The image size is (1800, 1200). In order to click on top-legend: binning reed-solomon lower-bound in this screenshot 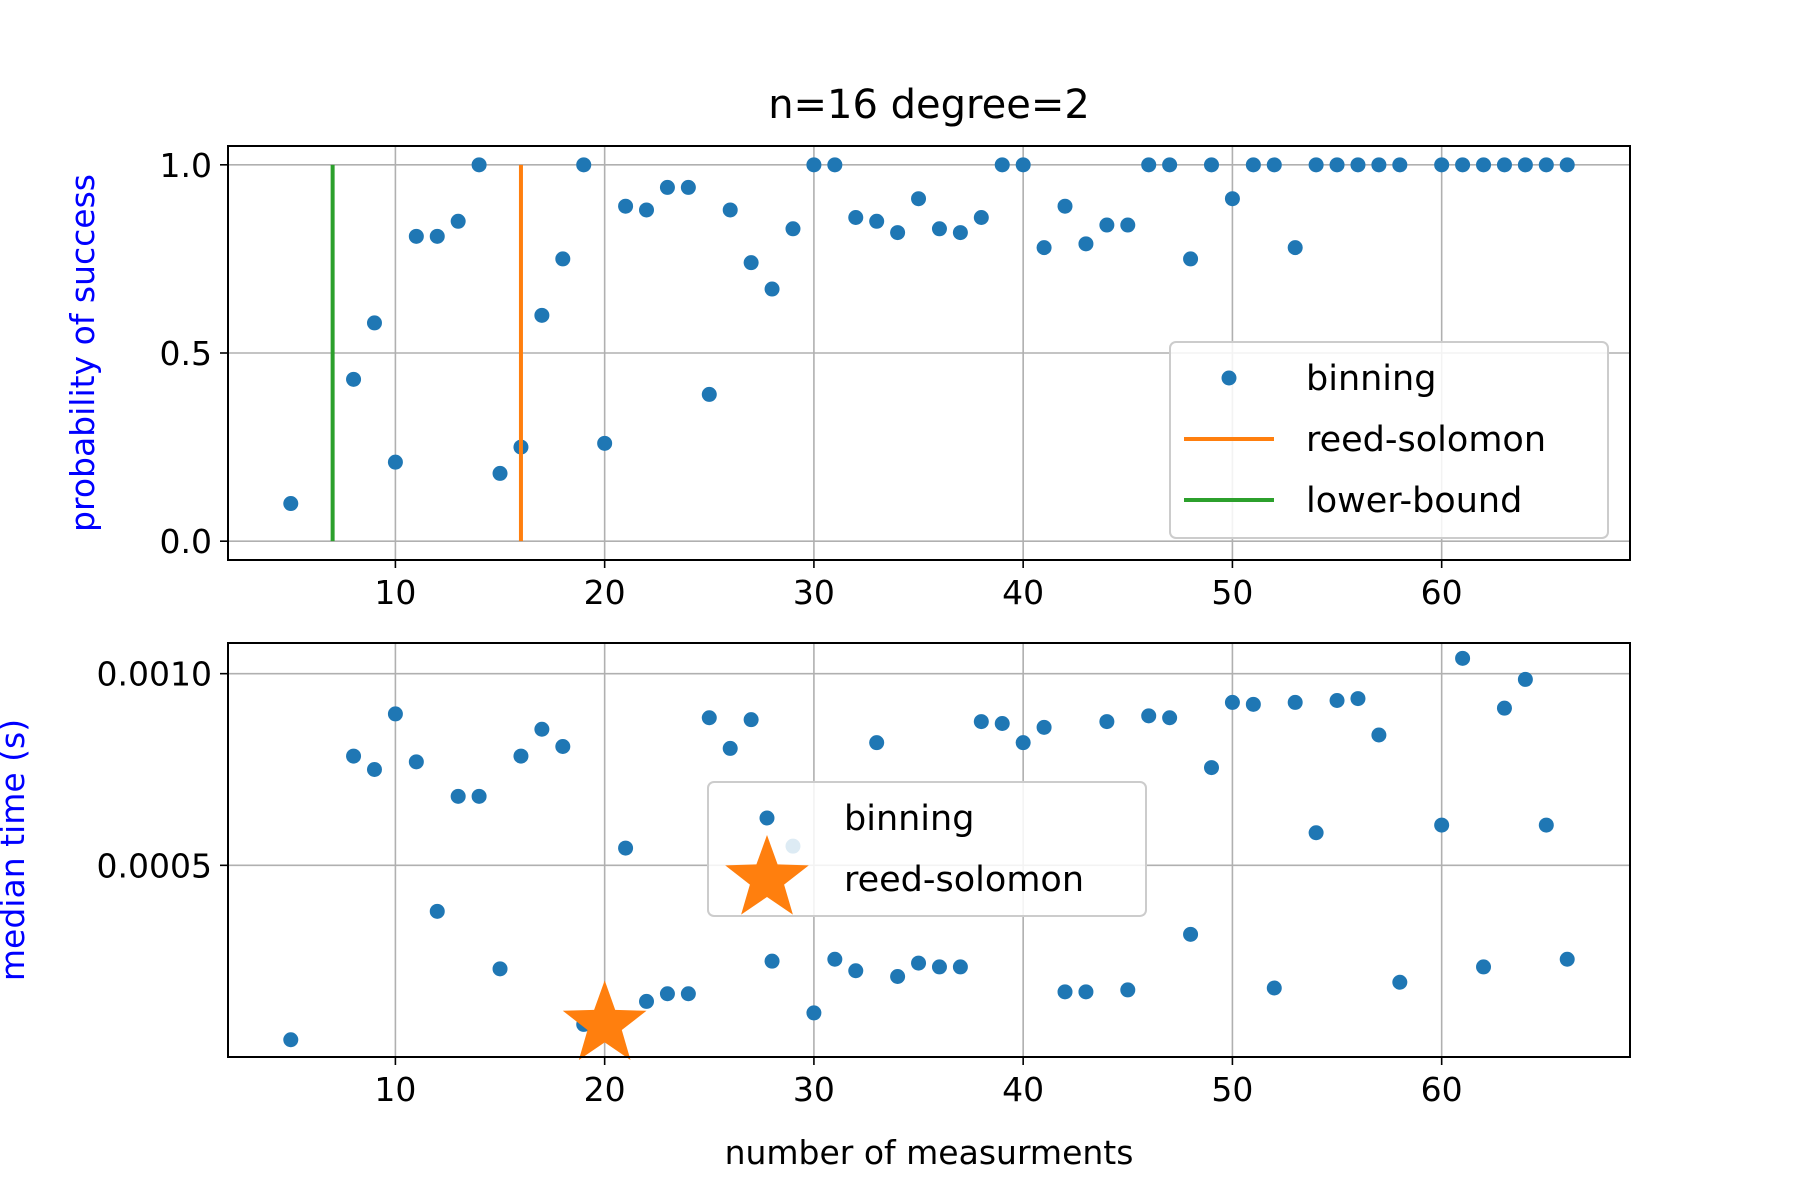, I will do `click(1389, 440)`.